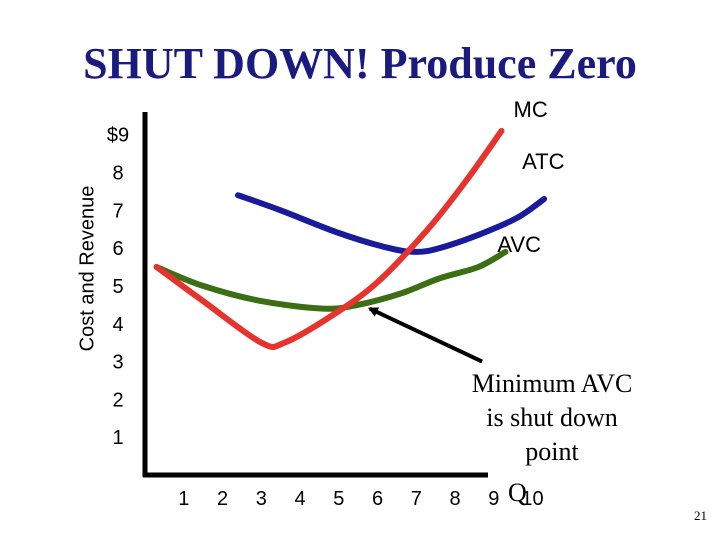 The image size is (720, 540). I want to click on x-tick-label: 1, so click(183, 499).